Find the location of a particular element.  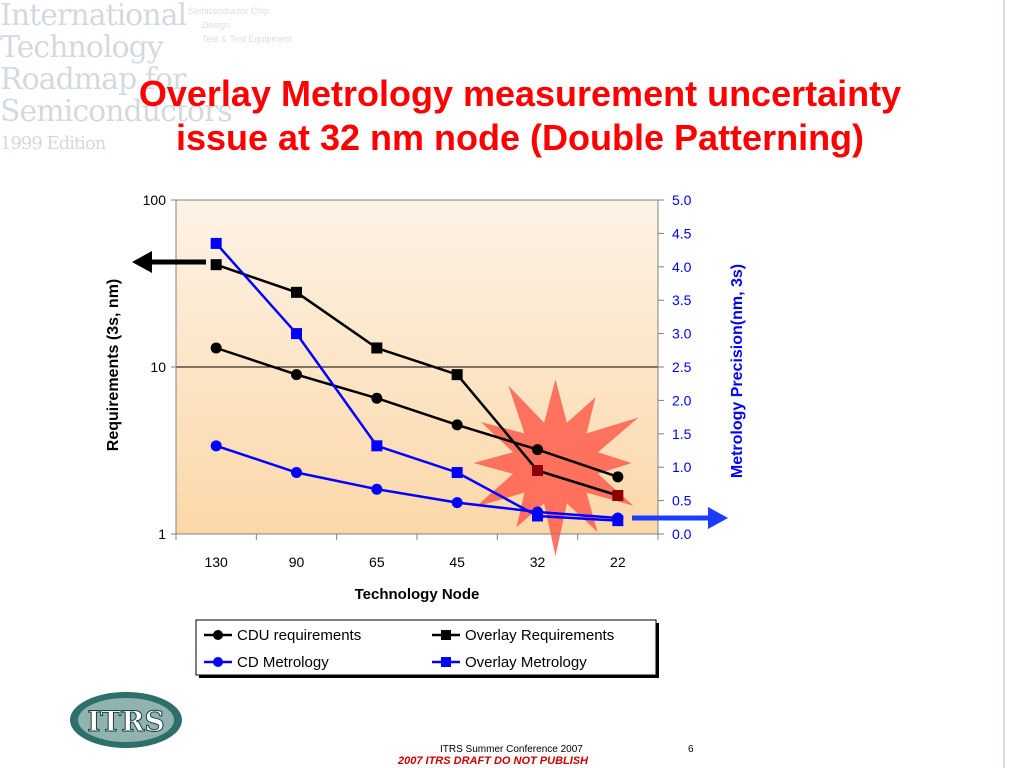

series-line-overlay-requirements is located at coordinates (417, 380).